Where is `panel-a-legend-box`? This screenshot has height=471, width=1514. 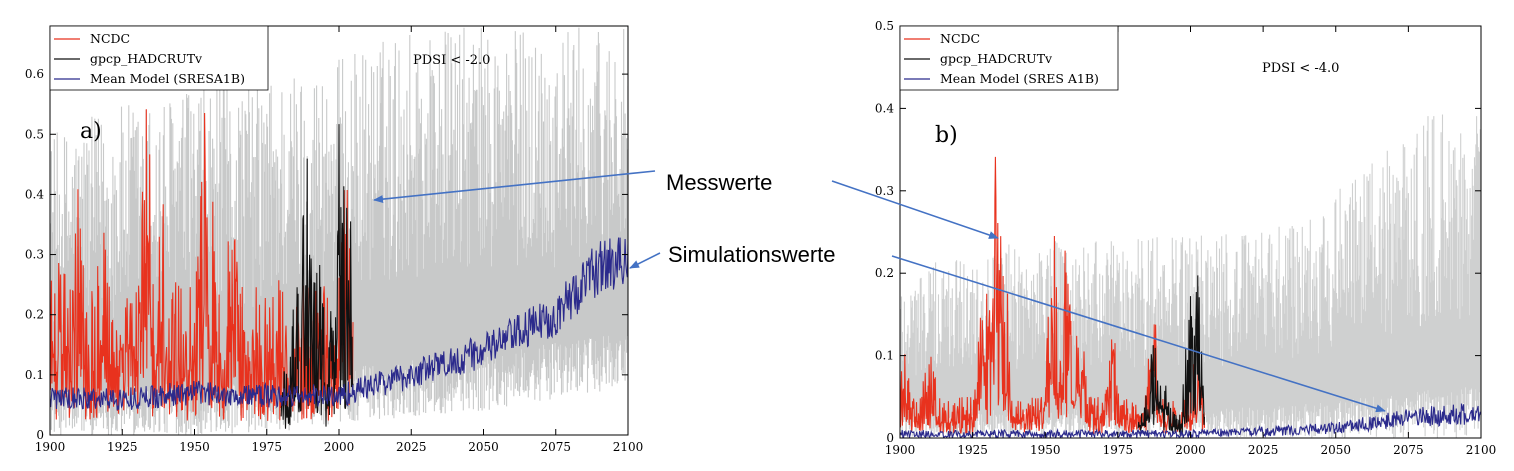 panel-a-legend-box is located at coordinates (159, 58).